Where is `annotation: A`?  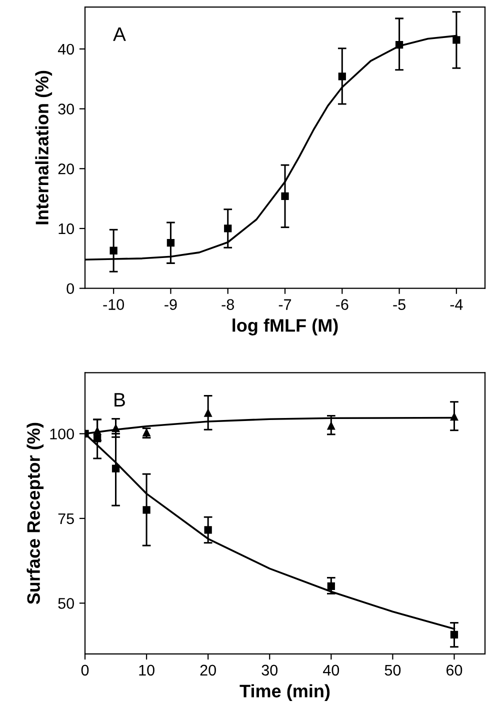 annotation: A is located at coordinates (119, 34).